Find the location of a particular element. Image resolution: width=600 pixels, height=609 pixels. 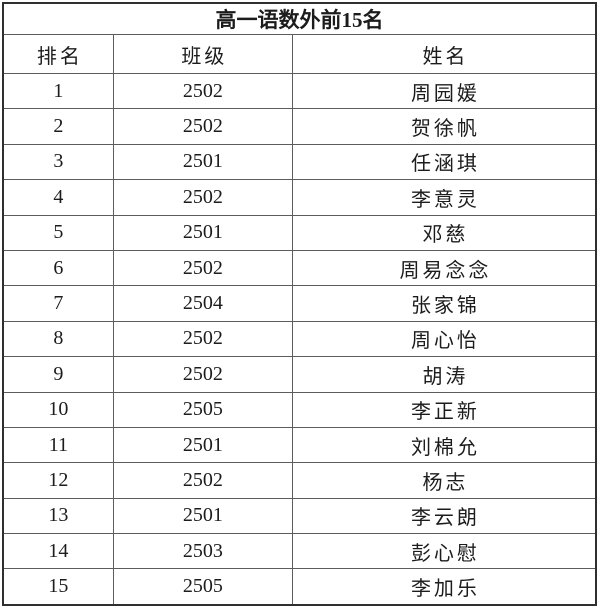

header-name: 姓名 is located at coordinates (444, 54).